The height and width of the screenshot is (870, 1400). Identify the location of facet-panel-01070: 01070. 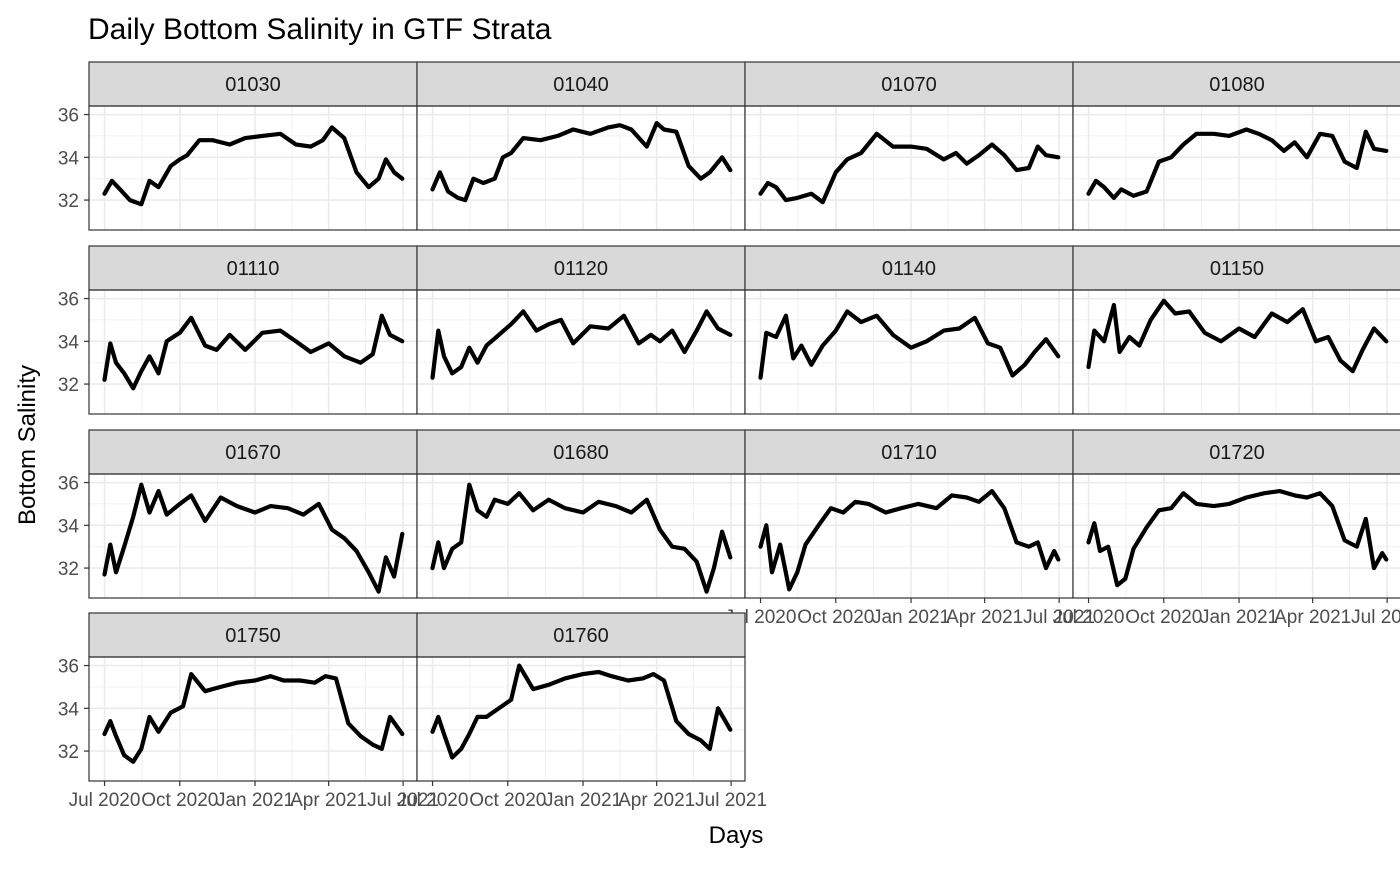
(909, 146).